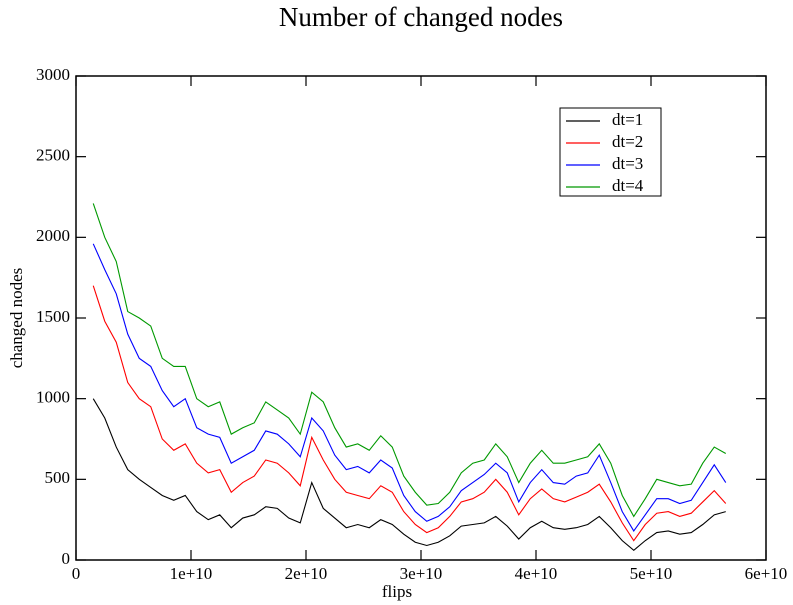 This screenshot has height=605, width=793. I want to click on x-tick-label: 4e+10, so click(536, 573).